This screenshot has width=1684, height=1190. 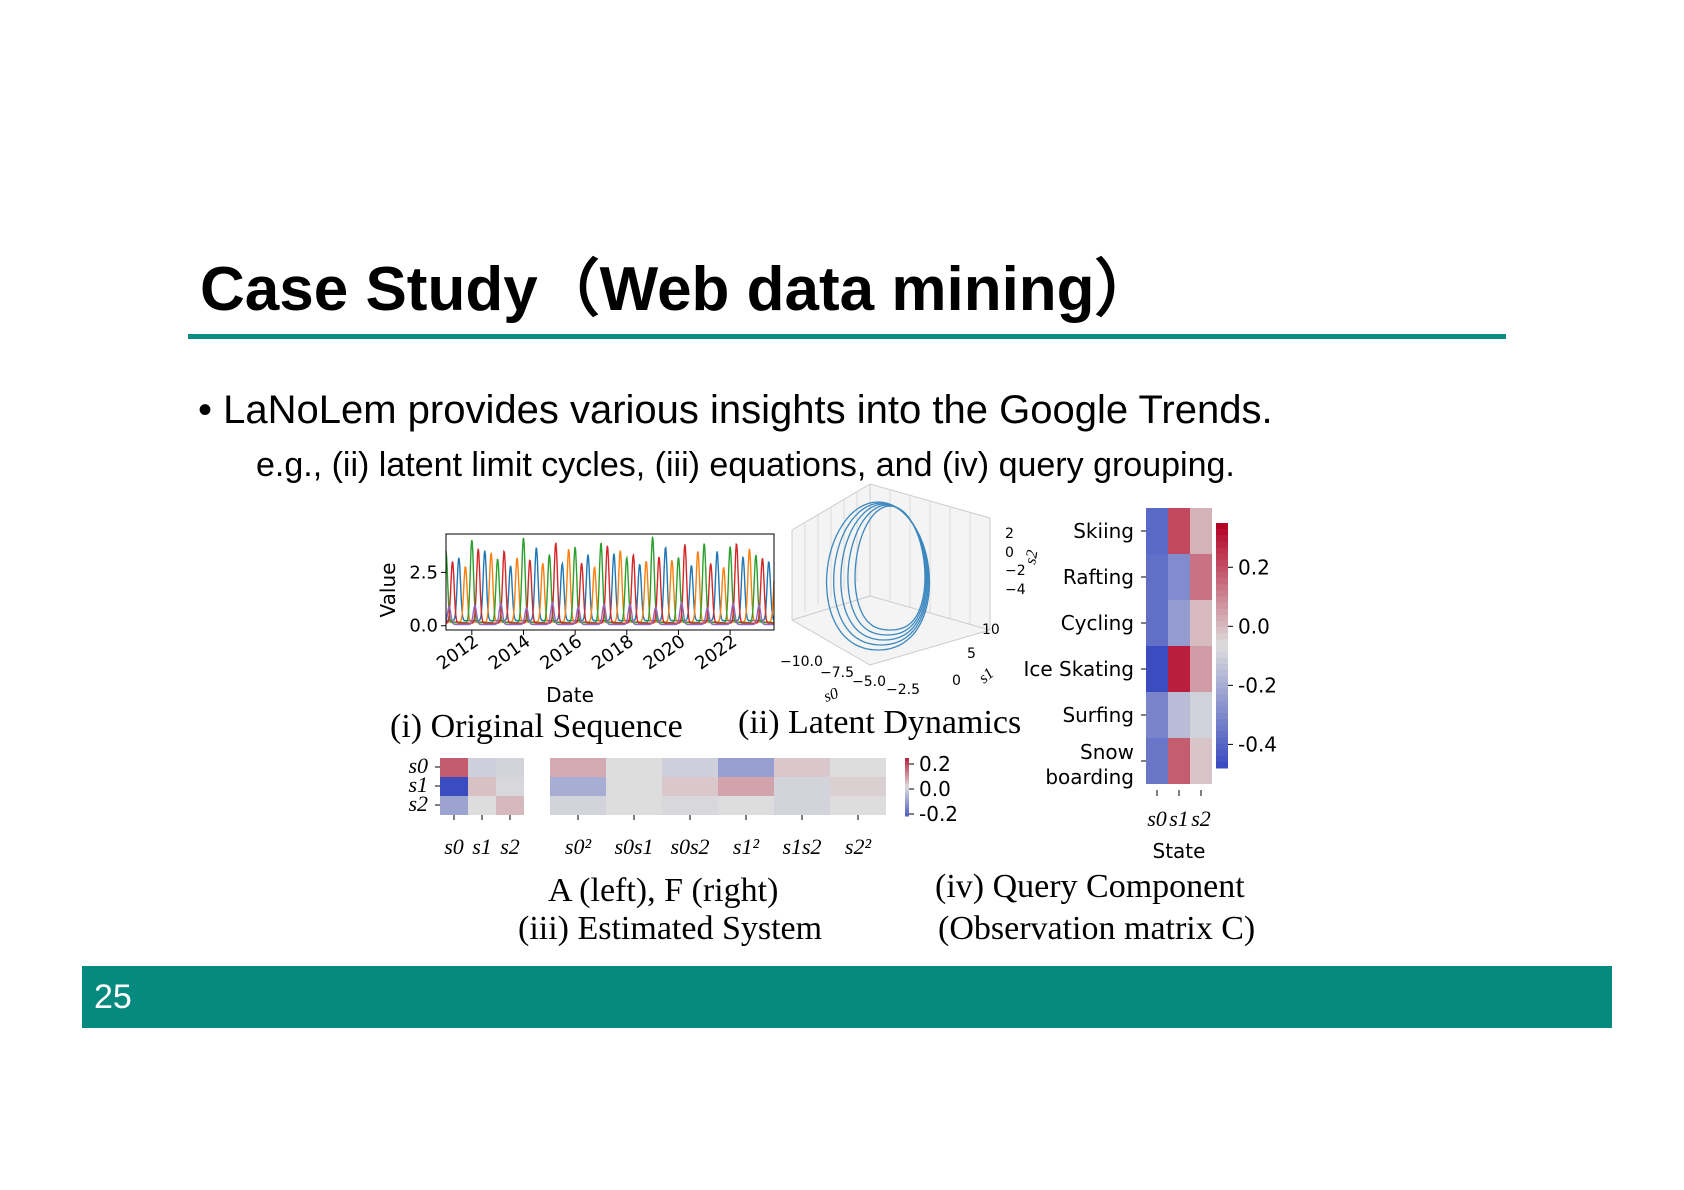 What do you see at coordinates (689, 846) in the screenshot?
I see `col-label: s0s2` at bounding box center [689, 846].